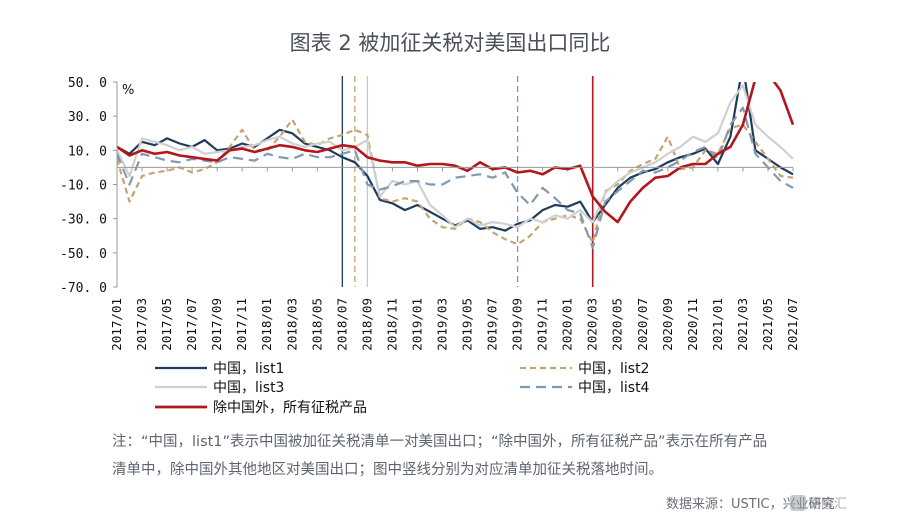 The height and width of the screenshot is (523, 900). Describe the element at coordinates (83, 186) in the screenshot. I see `y-tick-label: -10. 0` at that location.